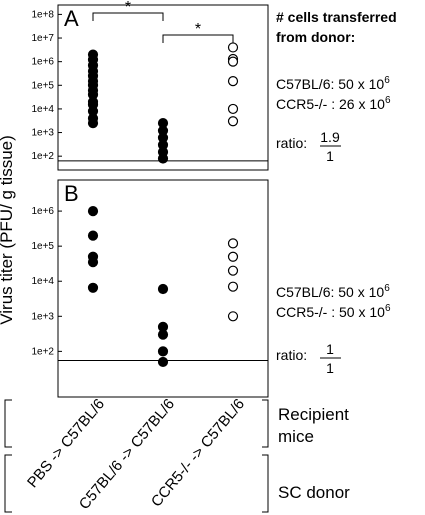 This screenshot has width=425, height=515. I want to click on side-text: CCR5-/- : 26 x 106, so click(333, 103).